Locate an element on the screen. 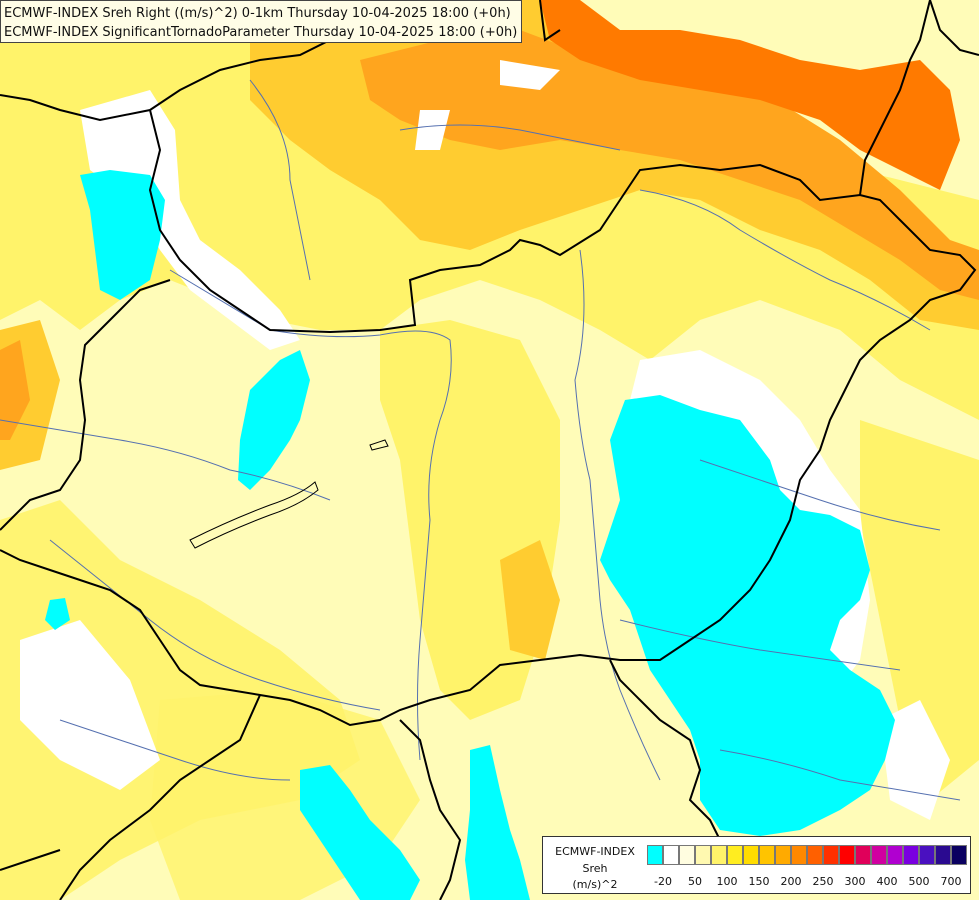 The image size is (979, 900). legend-variable: Sreh is located at coordinates (595, 868).